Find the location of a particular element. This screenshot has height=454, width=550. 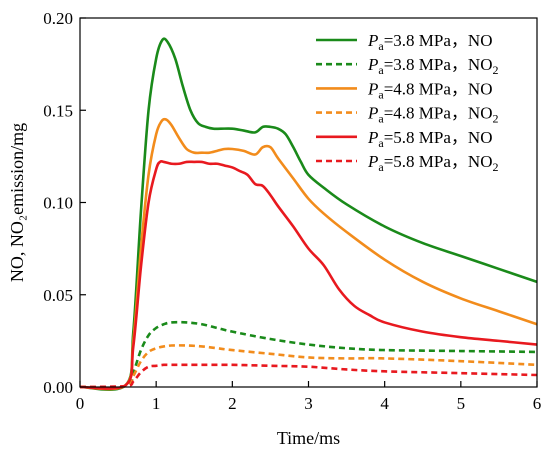

y-tick-label: 0.20 is located at coordinates (58, 18).